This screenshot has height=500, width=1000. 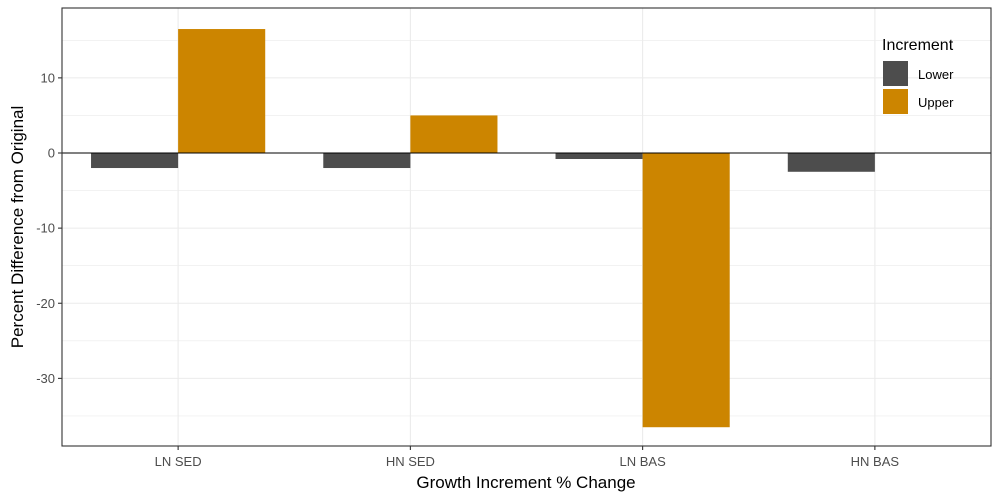 What do you see at coordinates (525, 482) in the screenshot?
I see `x-axis-title: Growth Increment % Change` at bounding box center [525, 482].